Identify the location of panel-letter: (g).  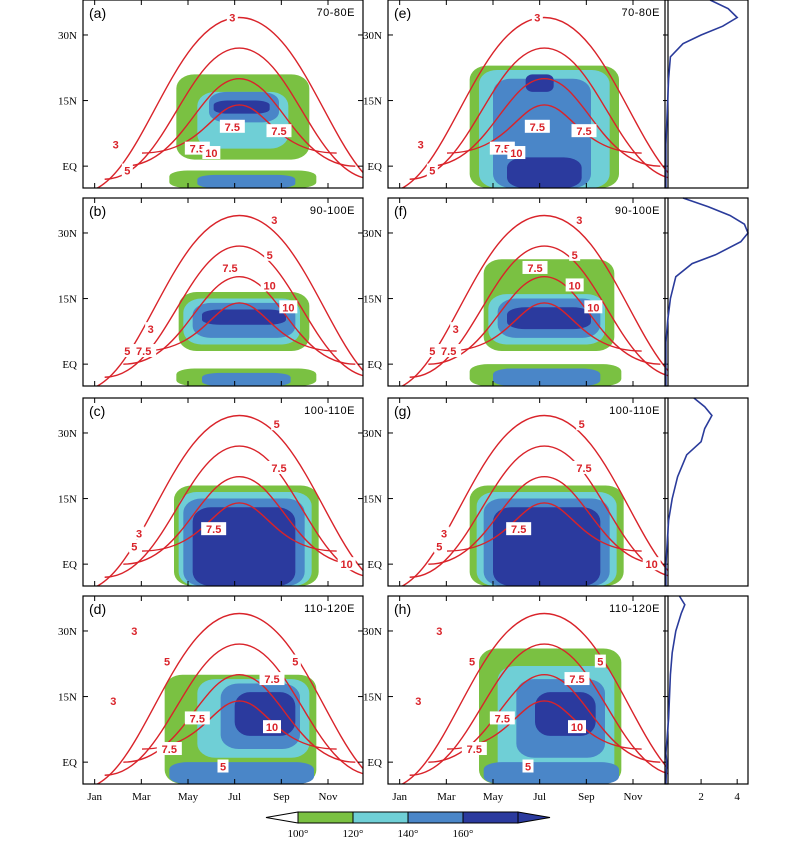
(402, 411).